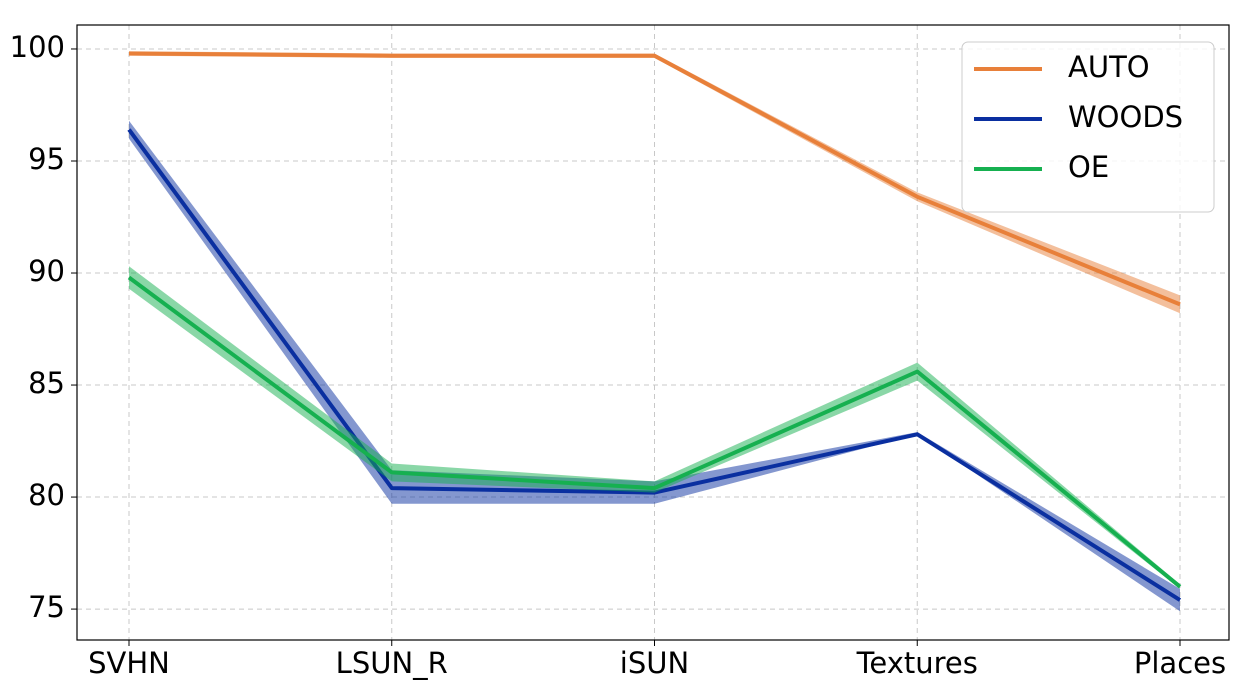  Describe the element at coordinates (1180, 663) in the screenshot. I see `x-tick-label: Places` at that location.